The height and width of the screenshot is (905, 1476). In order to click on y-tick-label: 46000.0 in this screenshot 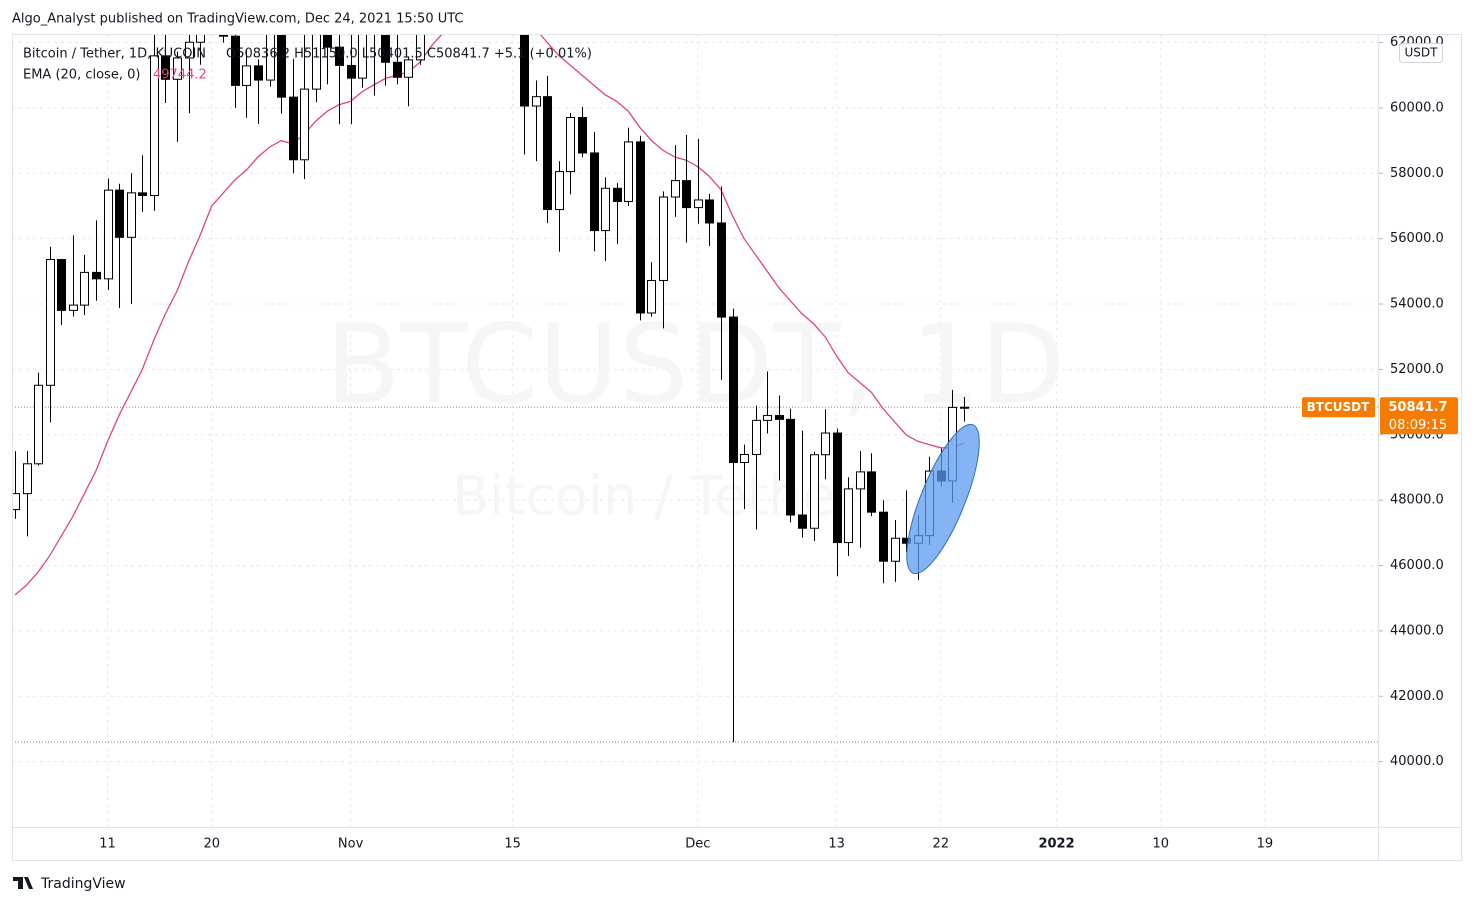, I will do `click(1417, 565)`.